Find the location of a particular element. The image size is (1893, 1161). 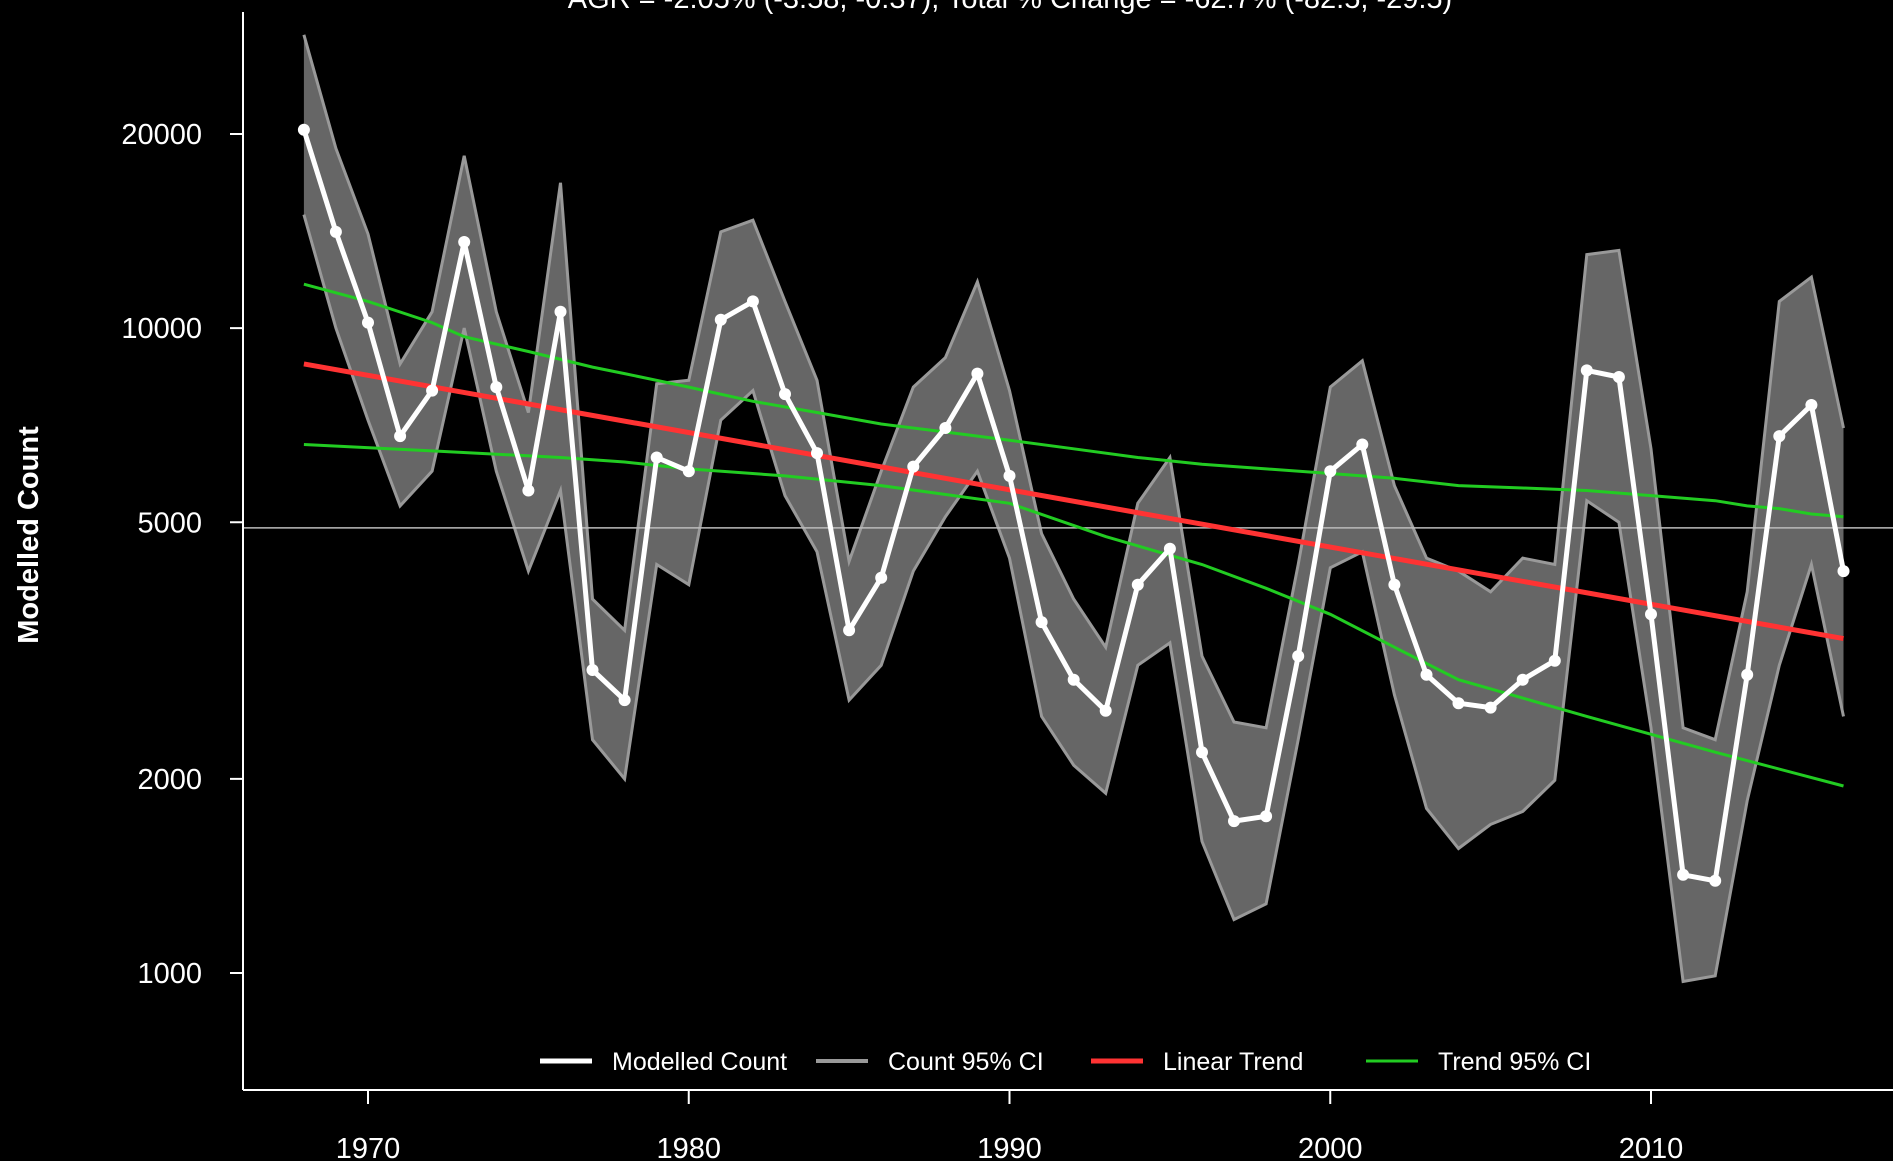

y-tick-label: 2000 is located at coordinates (169, 780).